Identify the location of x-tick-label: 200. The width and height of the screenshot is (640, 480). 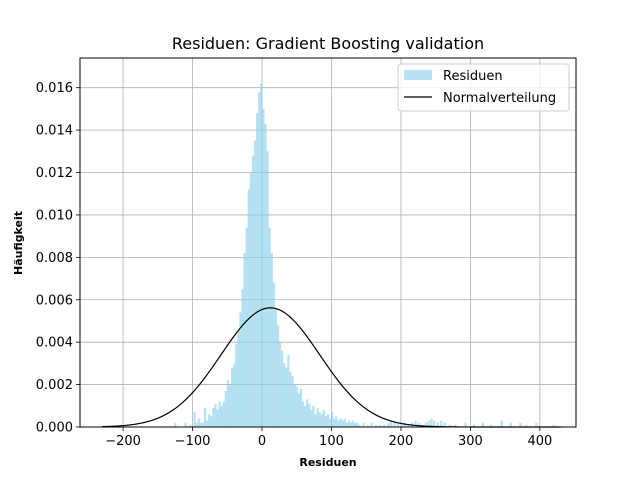
(401, 441).